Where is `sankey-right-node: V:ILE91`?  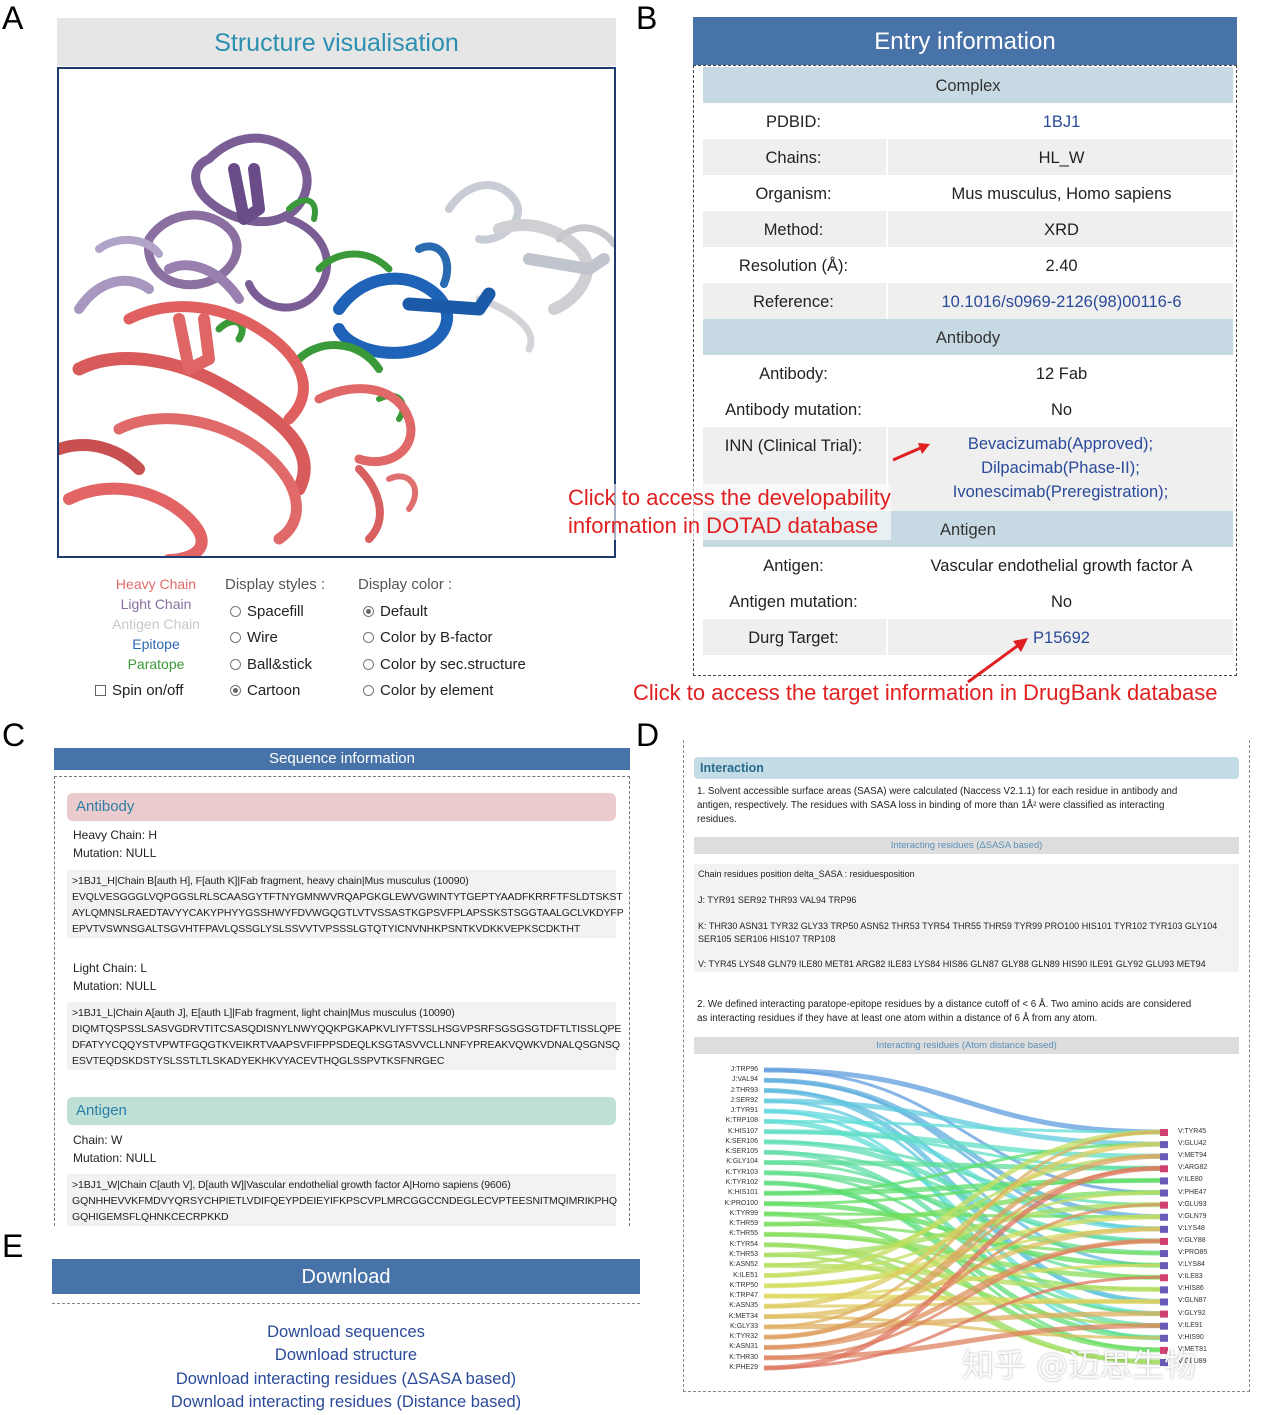 sankey-right-node: V:ILE91 is located at coordinates (1190, 1325).